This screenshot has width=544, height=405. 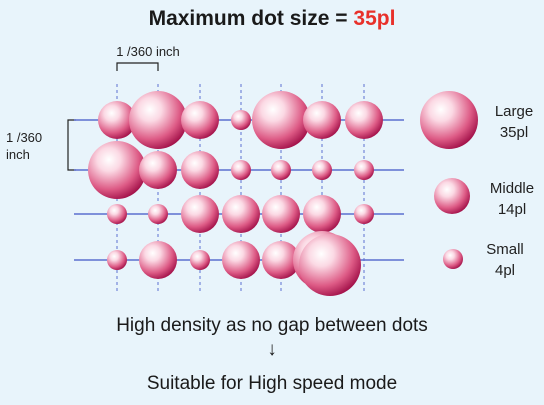 What do you see at coordinates (453, 259) in the screenshot?
I see `legend-small-dot` at bounding box center [453, 259].